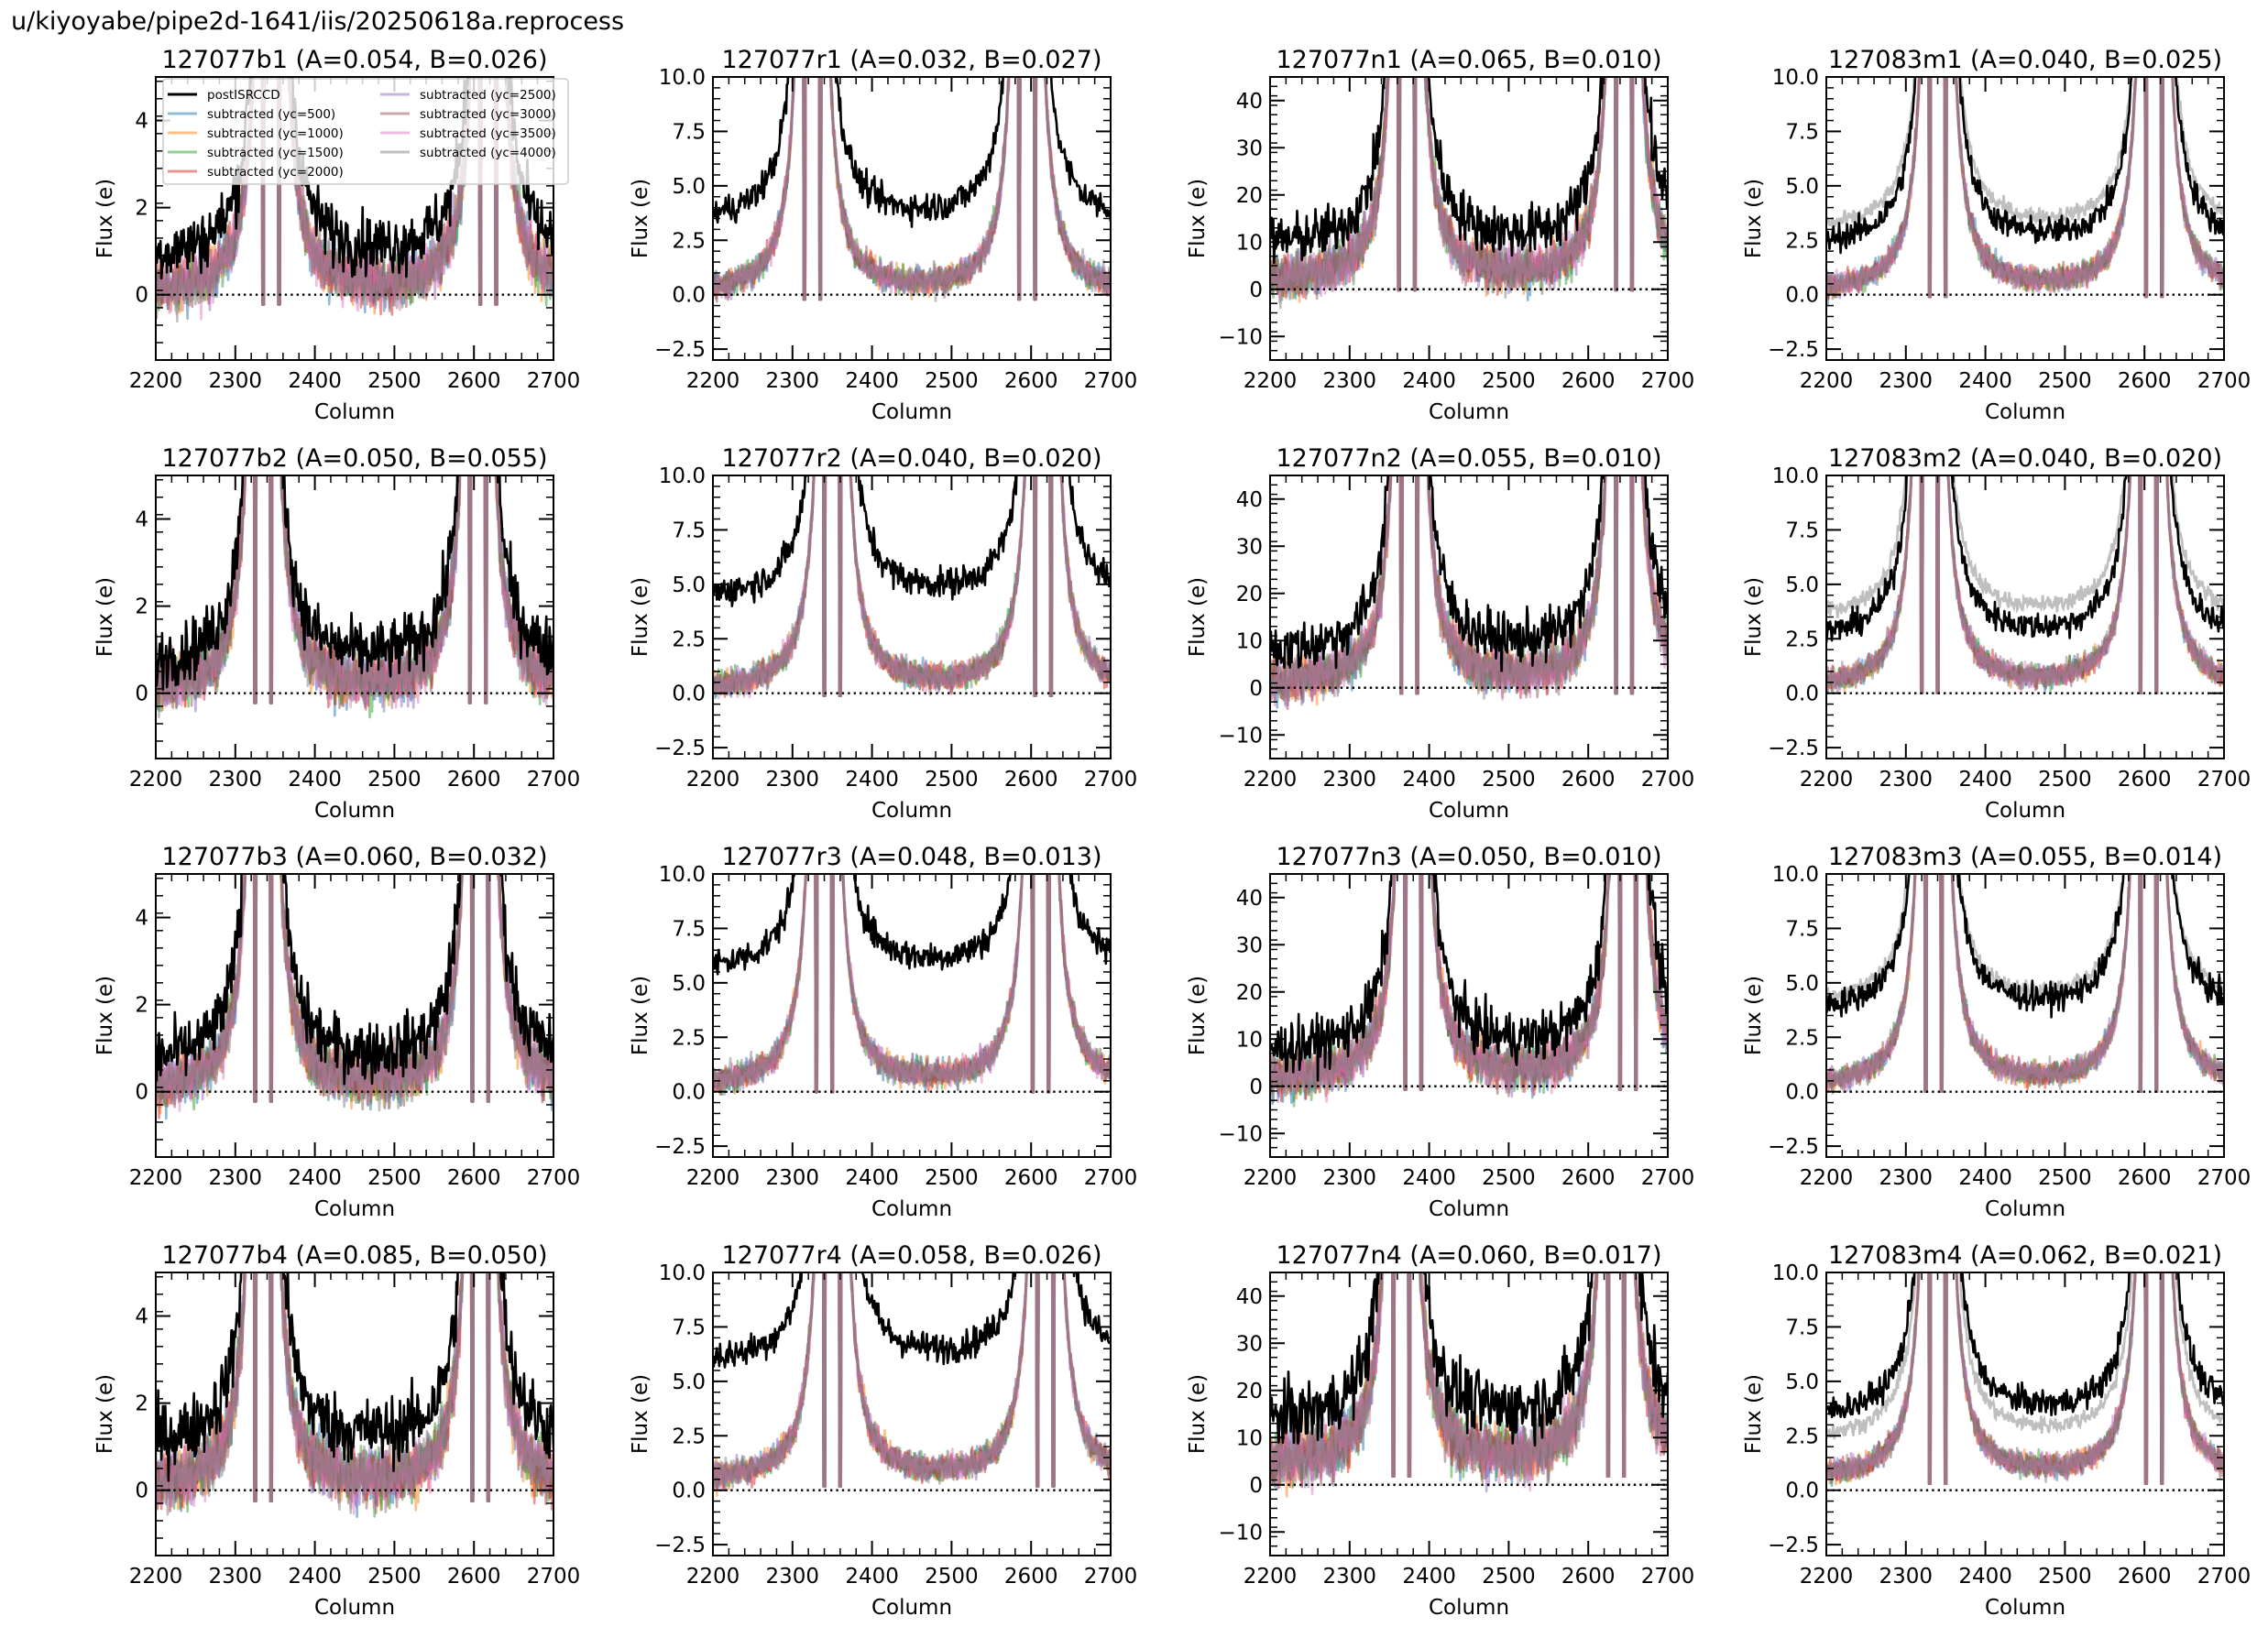 The width and height of the screenshot is (2268, 1627). I want to click on legend-label: subtracted (yc=3000), so click(488, 114).